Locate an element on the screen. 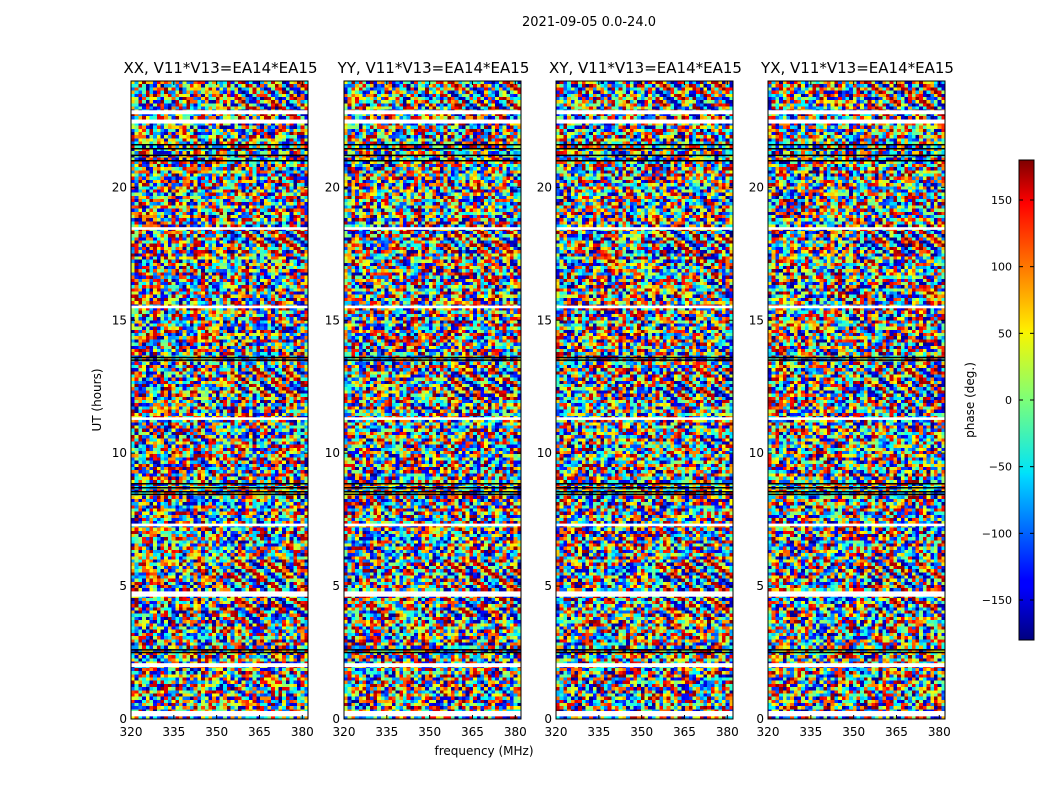 This screenshot has height=800, width=1050. panel-title: YY, V11*V13=EA14*EA15 is located at coordinates (433, 68).